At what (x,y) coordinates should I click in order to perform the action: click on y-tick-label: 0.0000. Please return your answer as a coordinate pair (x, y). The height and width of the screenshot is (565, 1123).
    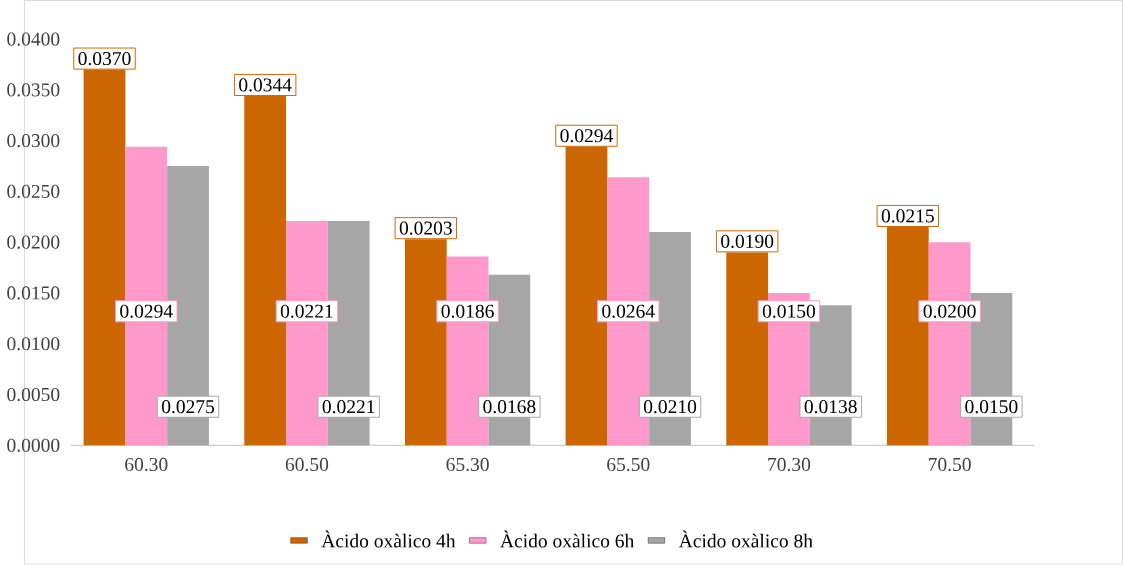
    Looking at the image, I should click on (33, 445).